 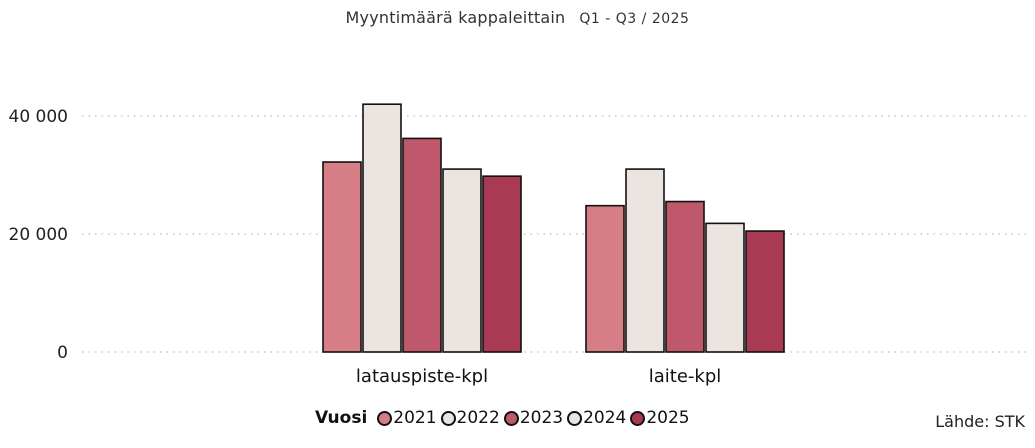 I want to click on legend: Vuosi 2021 2022 2023 2024 2025, so click(x=504, y=418).